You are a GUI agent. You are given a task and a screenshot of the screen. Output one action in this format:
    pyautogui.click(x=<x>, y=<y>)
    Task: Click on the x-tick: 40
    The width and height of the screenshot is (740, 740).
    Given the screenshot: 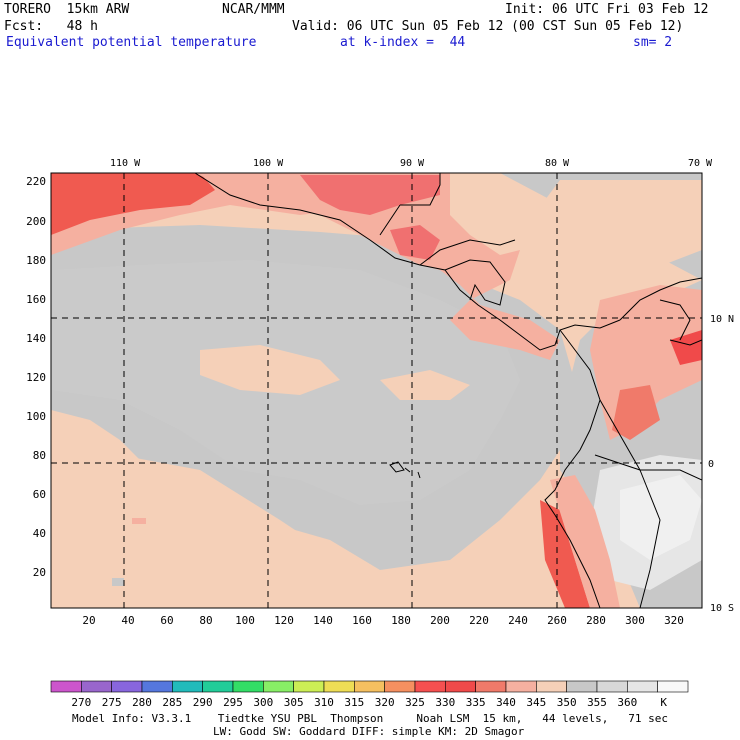 What is the action you would take?
    pyautogui.click(x=127, y=620)
    